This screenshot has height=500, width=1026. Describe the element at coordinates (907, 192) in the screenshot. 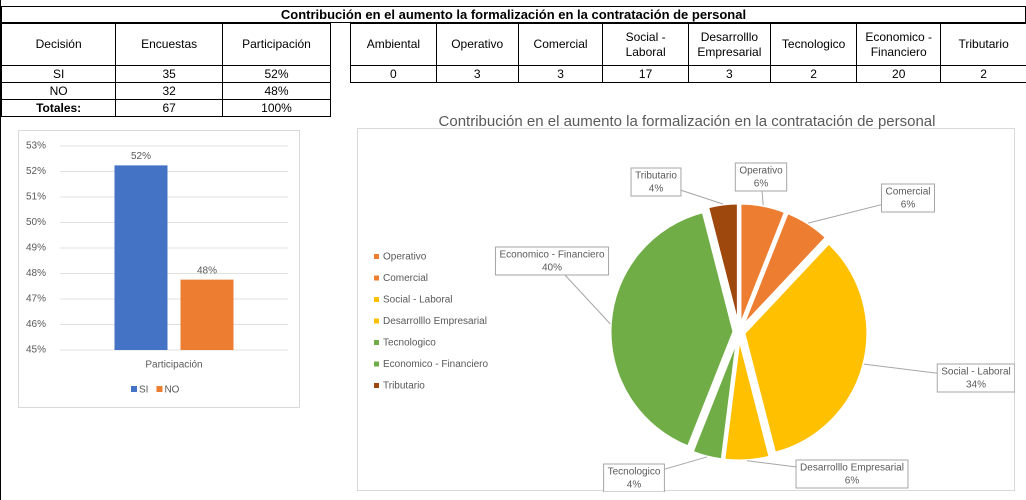

I see `slice-name: Comercial` at that location.